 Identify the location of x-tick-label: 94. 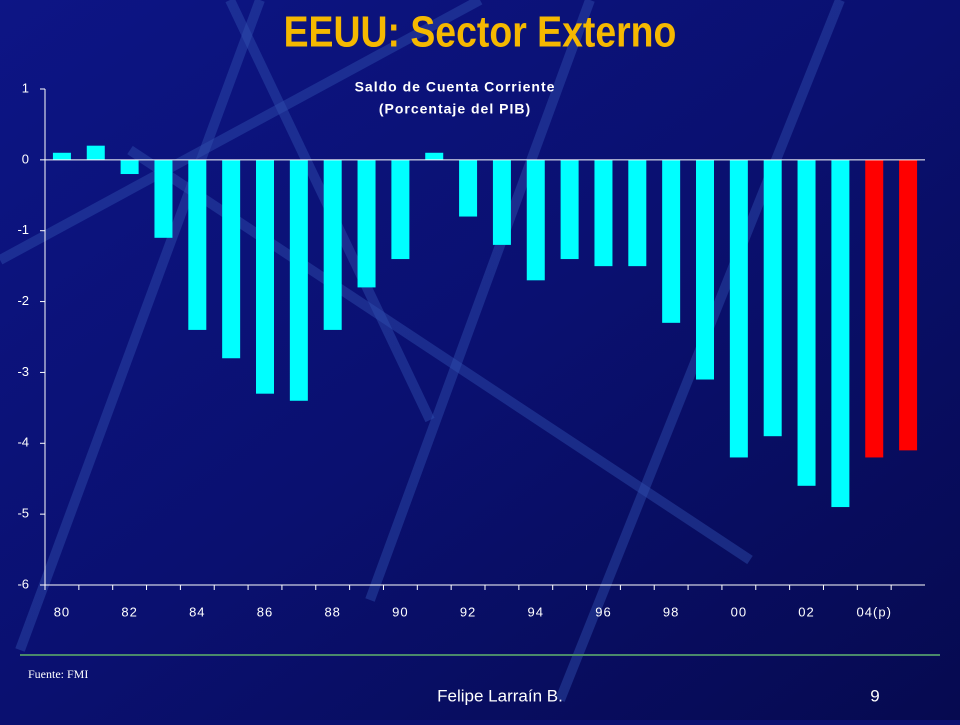
(536, 611).